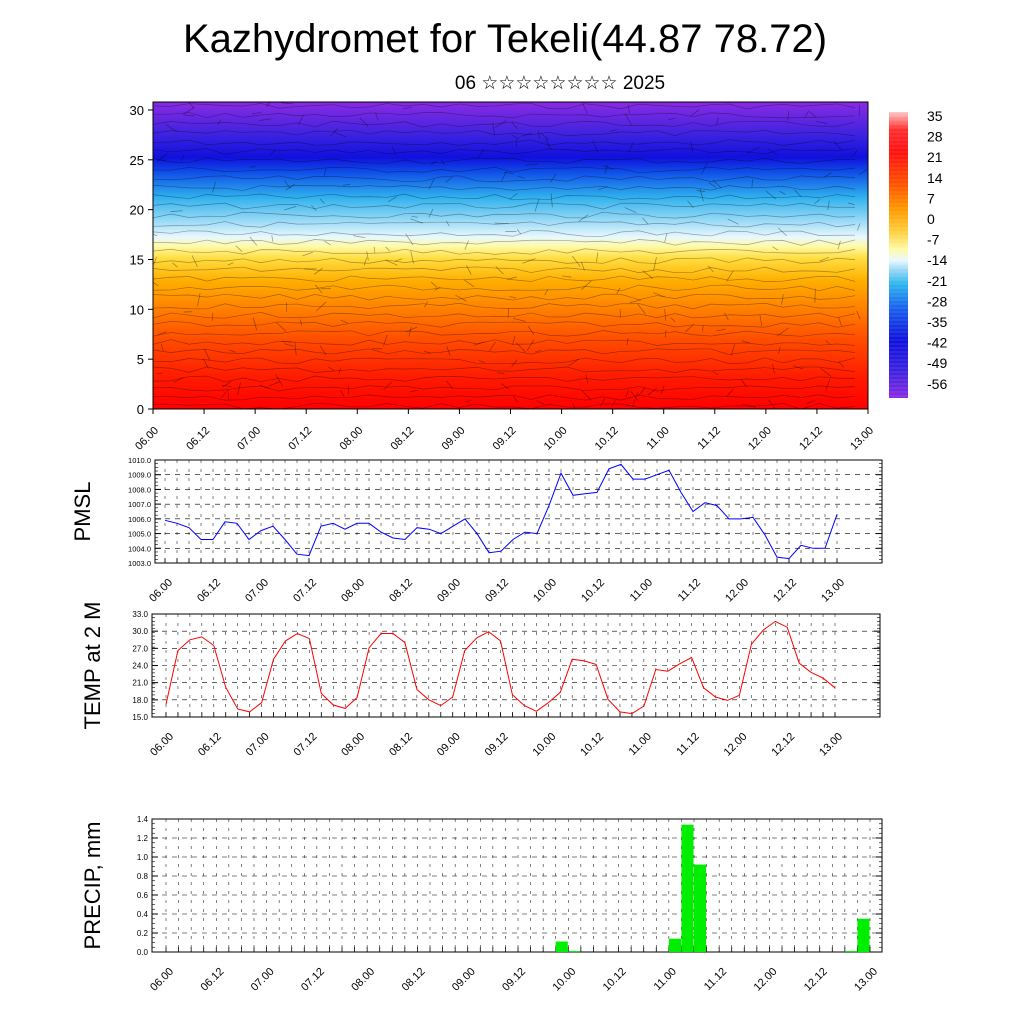  Describe the element at coordinates (92, 886) in the screenshot. I see `y-axis-title: PRECIP, mm` at that location.